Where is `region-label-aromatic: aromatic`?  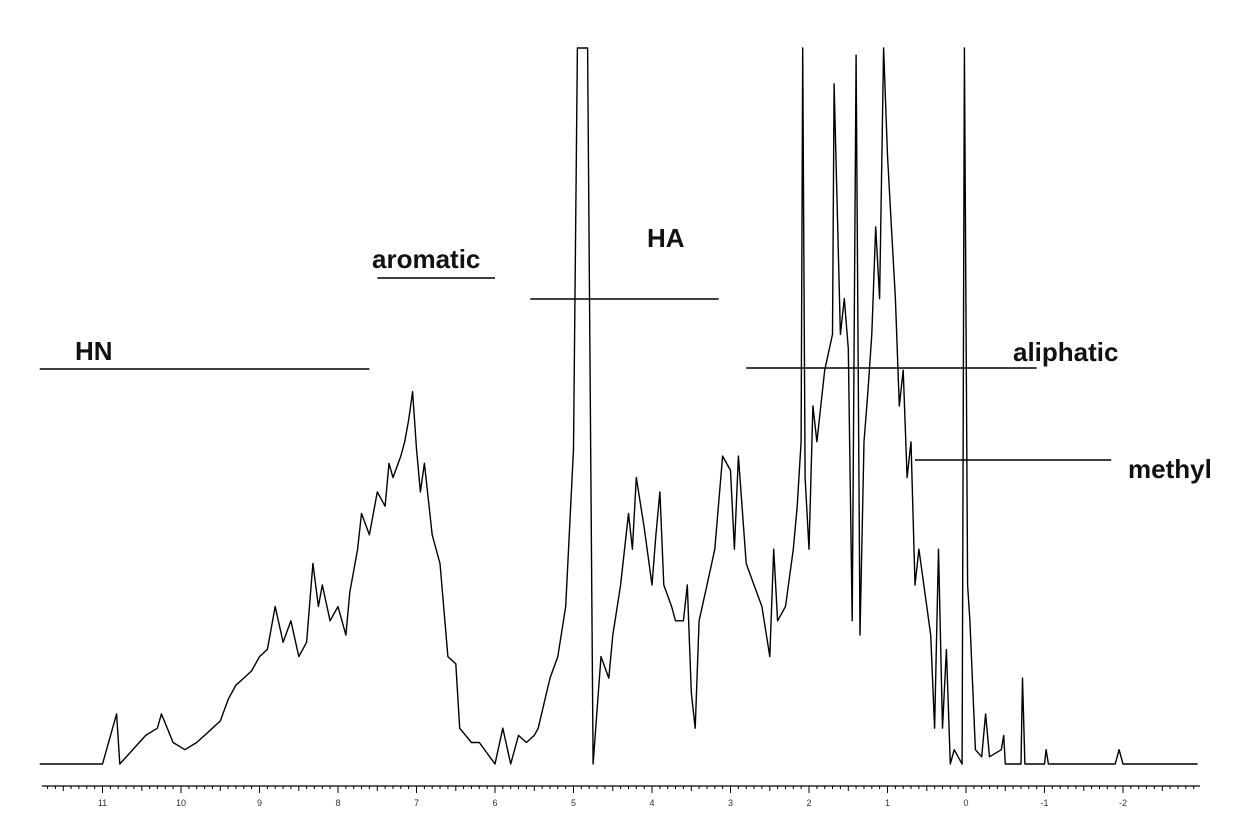
region-label-aromatic: aromatic is located at coordinates (426, 259).